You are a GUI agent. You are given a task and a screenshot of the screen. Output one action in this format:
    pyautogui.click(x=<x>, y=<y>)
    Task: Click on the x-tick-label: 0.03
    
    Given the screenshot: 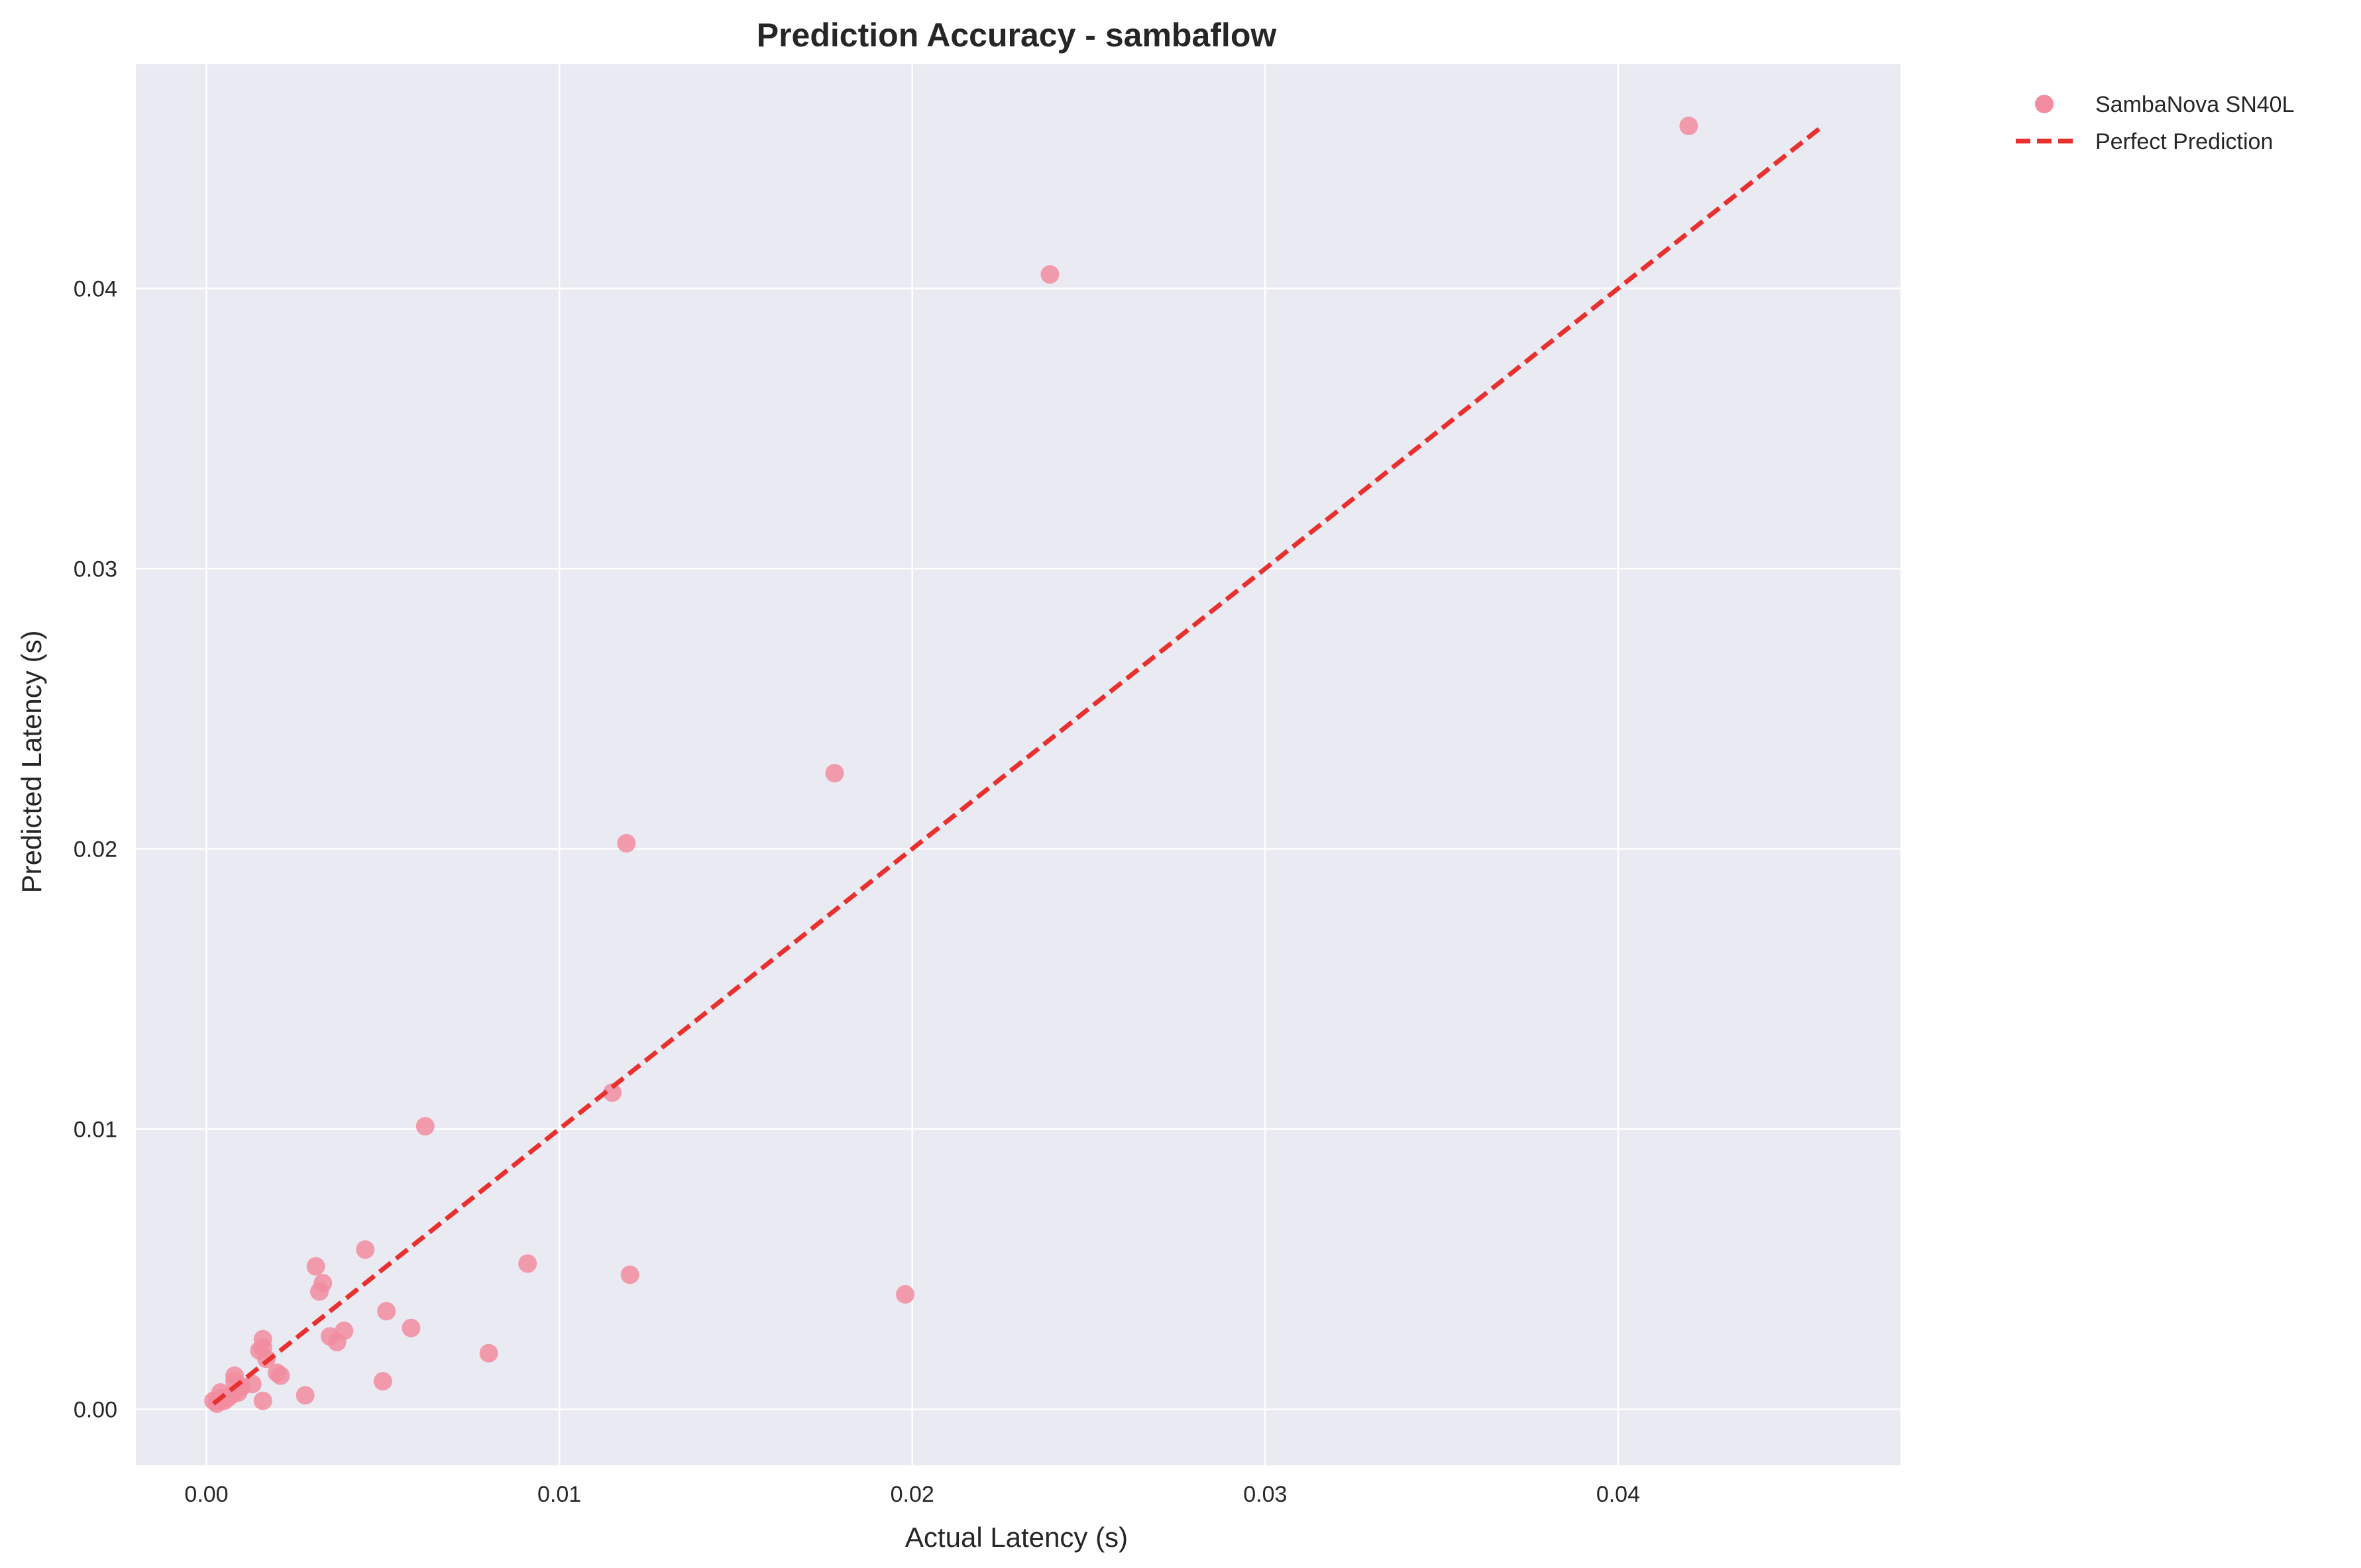 What is the action you would take?
    pyautogui.click(x=1265, y=1494)
    